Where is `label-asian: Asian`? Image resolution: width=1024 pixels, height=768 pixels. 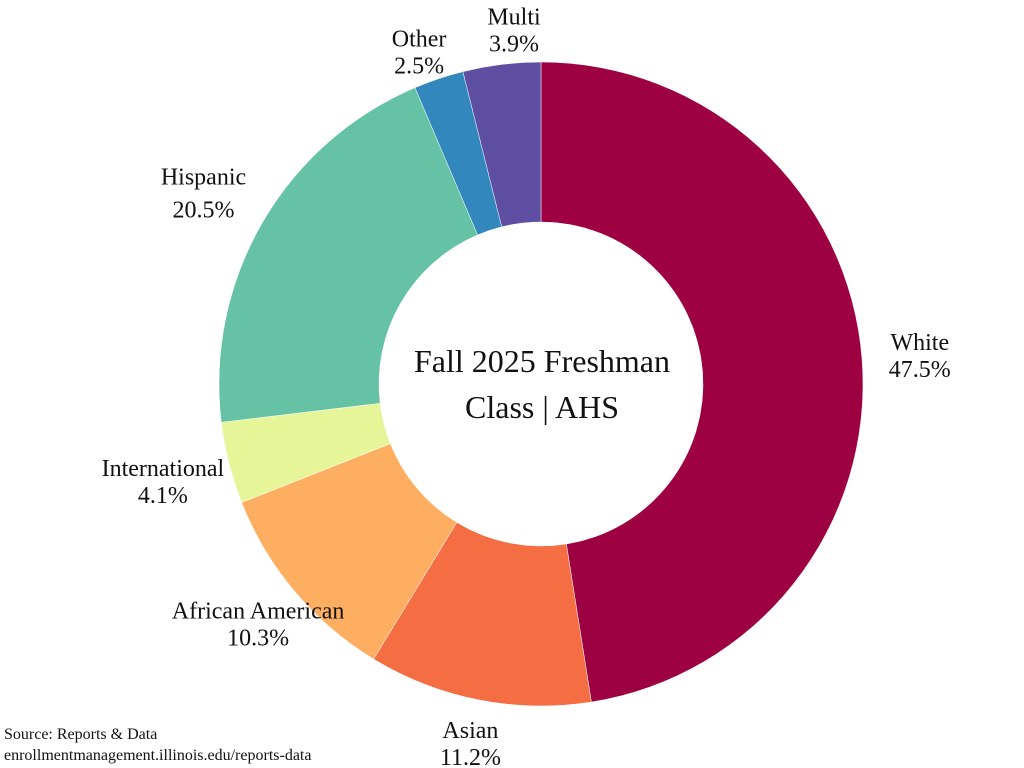 label-asian: Asian is located at coordinates (470, 731).